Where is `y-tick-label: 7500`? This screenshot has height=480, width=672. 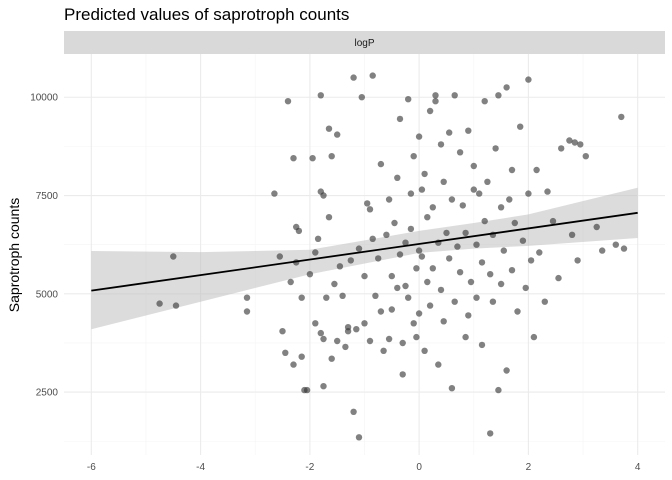
y-tick-label: 7500 is located at coordinates (47, 196).